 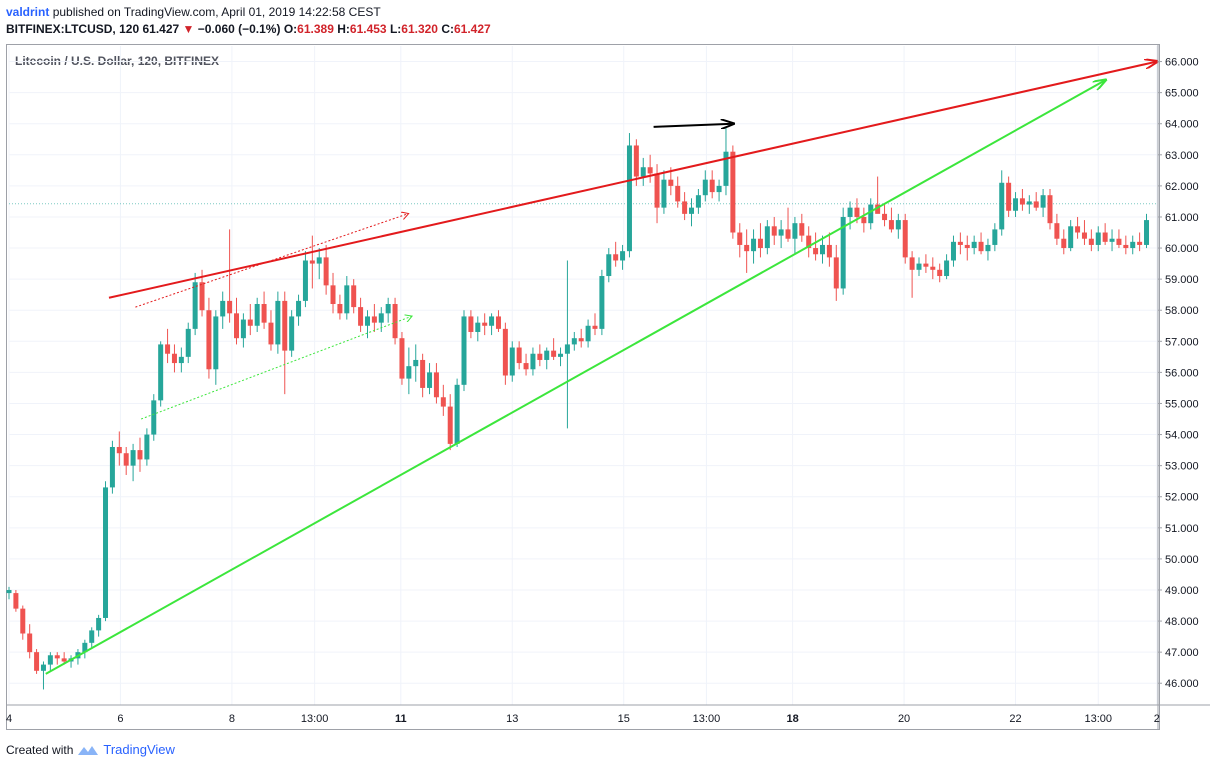 What do you see at coordinates (1182, 373) in the screenshot?
I see `y-tick-label: 56.000` at bounding box center [1182, 373].